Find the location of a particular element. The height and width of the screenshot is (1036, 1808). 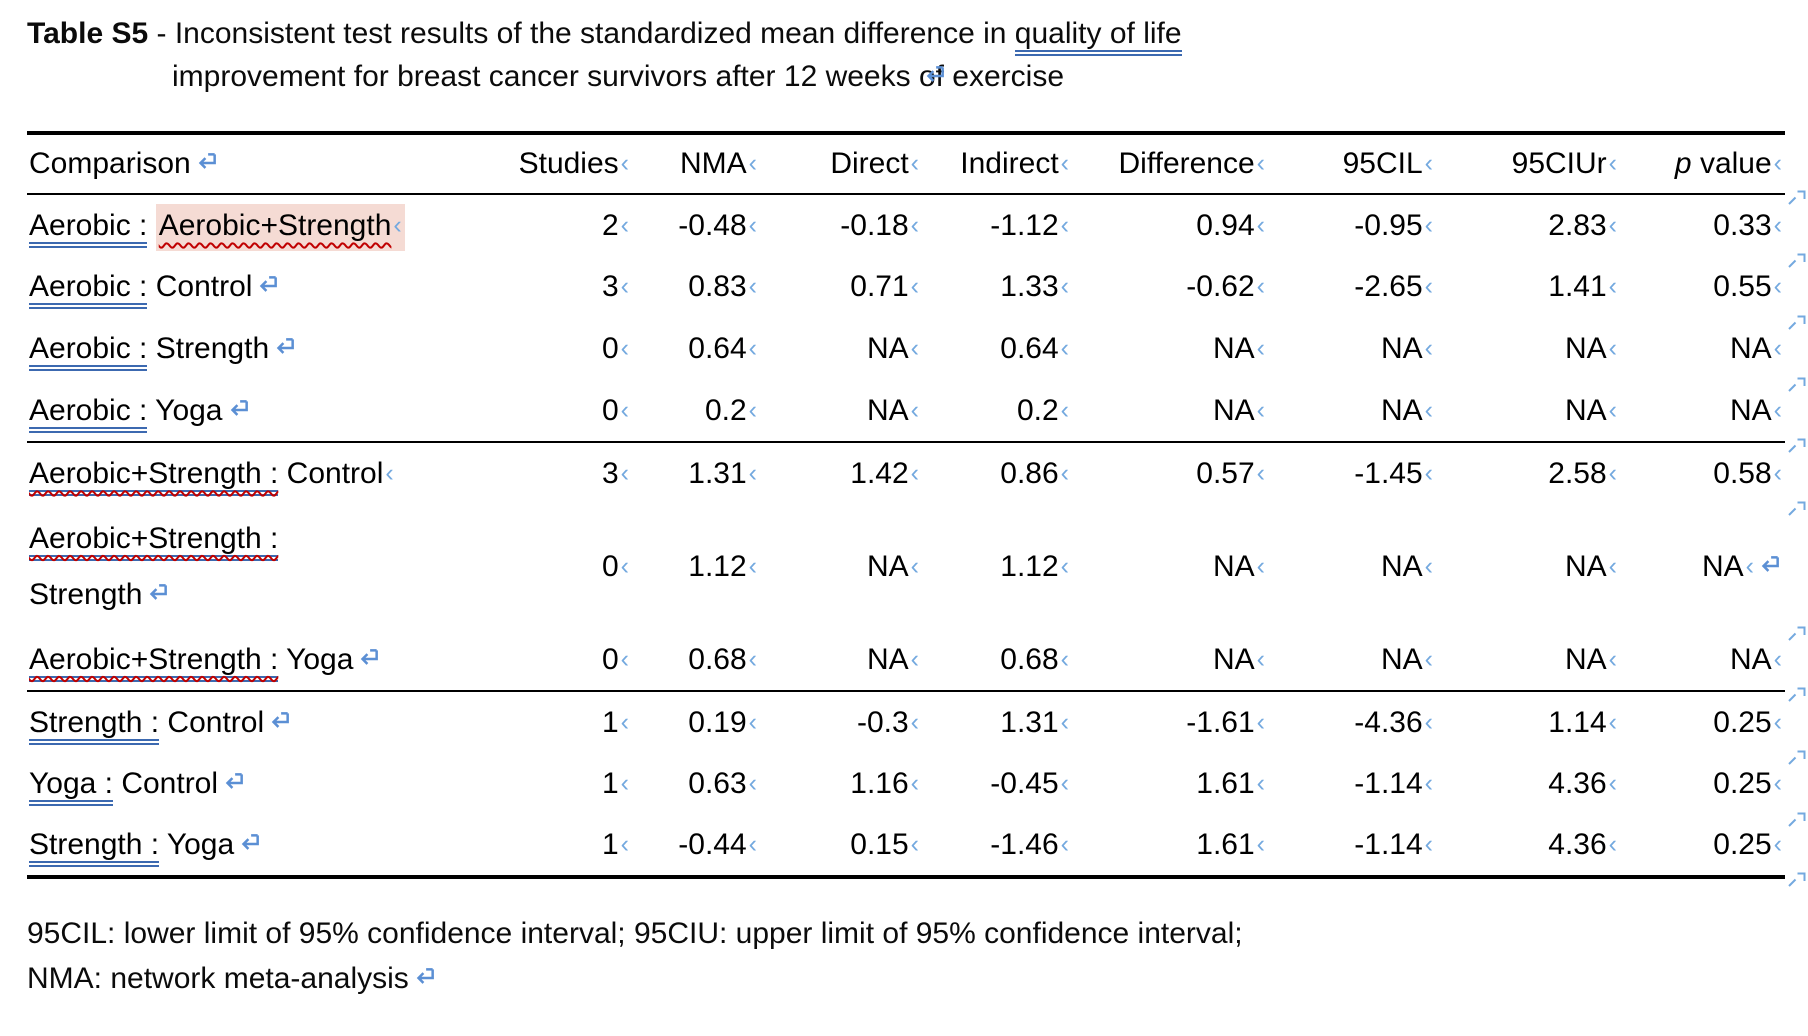

comparison-cell: Aerobic : Strength is located at coordinates (258, 349).